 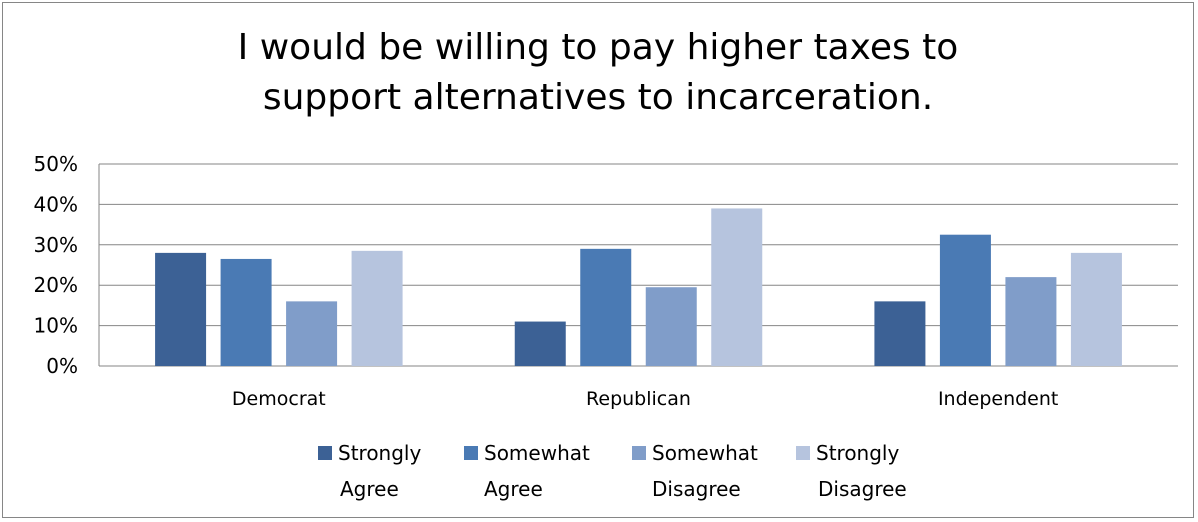 I want to click on category-label: Republican, so click(x=638, y=399).